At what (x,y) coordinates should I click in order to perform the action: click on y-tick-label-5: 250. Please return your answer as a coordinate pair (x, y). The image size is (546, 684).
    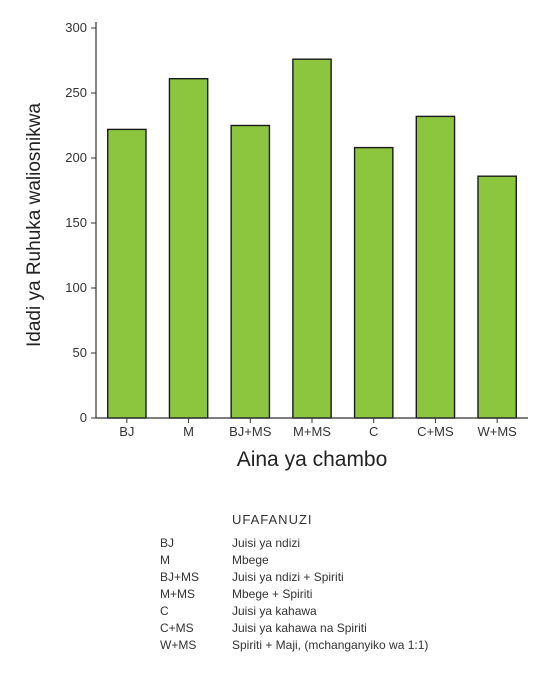
    Looking at the image, I should click on (76, 92).